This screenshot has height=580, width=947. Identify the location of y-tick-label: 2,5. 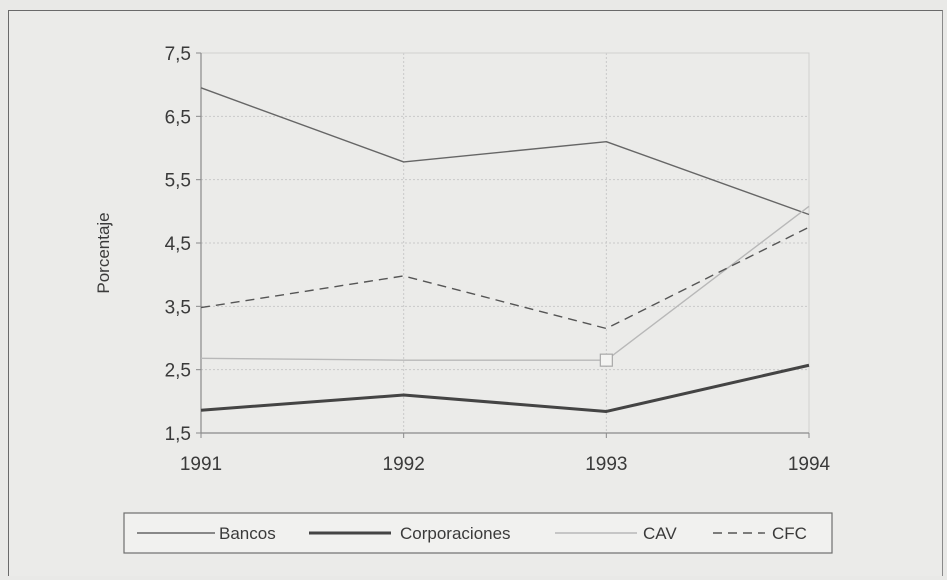
(178, 371).